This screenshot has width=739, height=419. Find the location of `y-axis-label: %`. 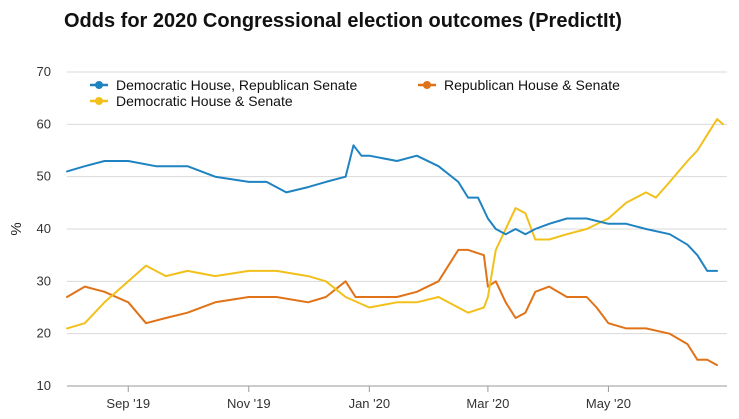

y-axis-label: % is located at coordinates (16, 228).